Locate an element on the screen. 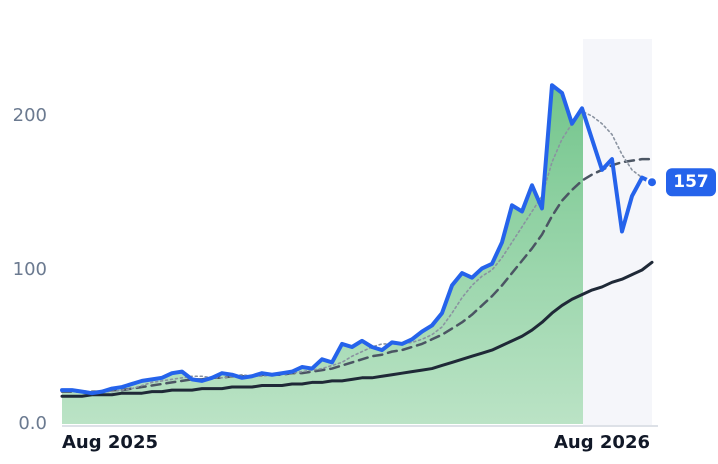  y-tick-label: 200 is located at coordinates (30, 115).